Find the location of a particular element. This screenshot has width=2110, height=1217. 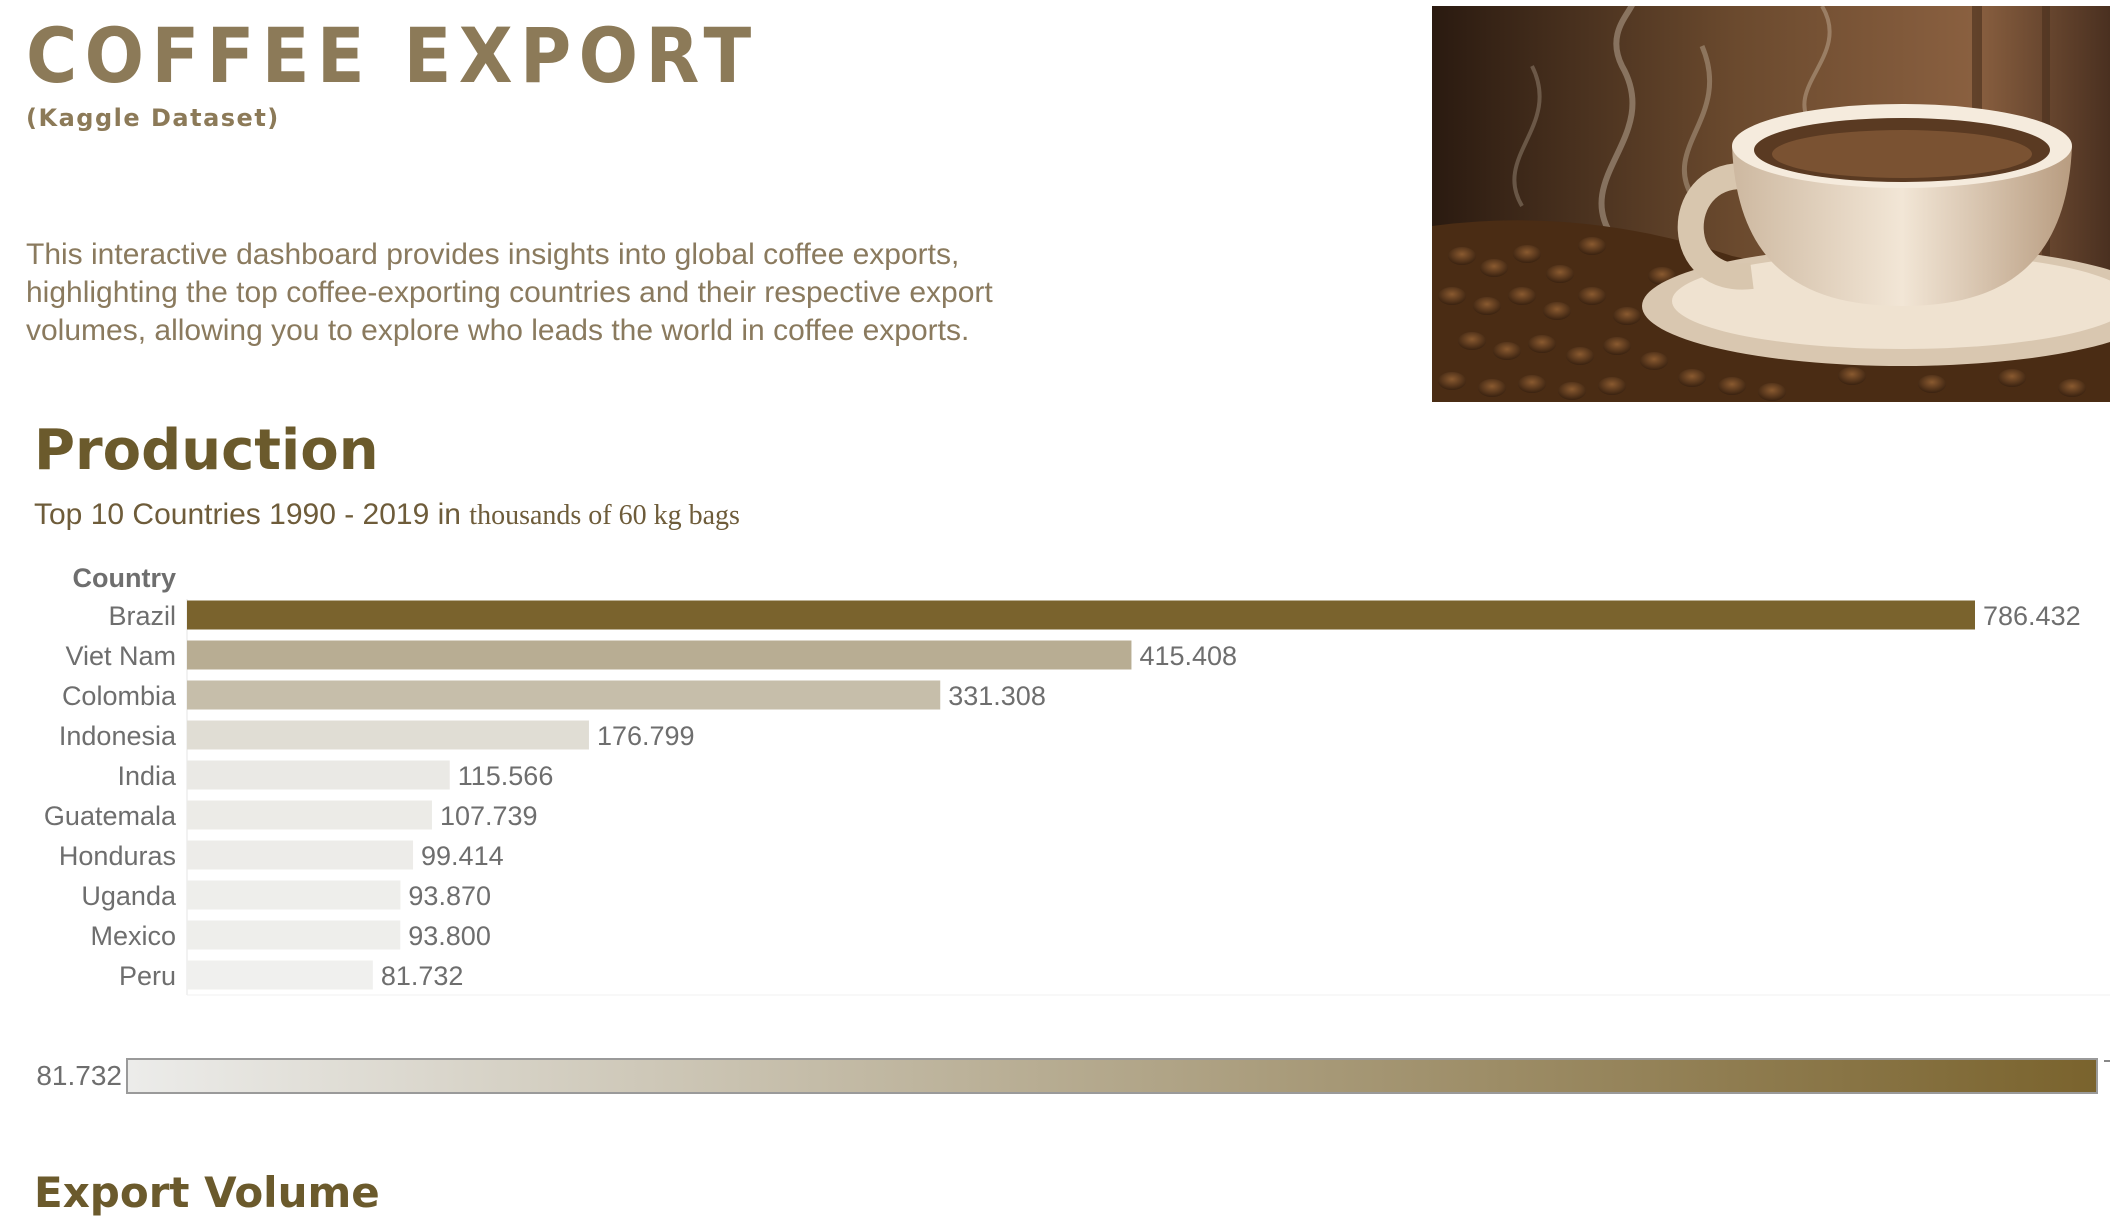

category-label: Guatemala is located at coordinates (110, 816).